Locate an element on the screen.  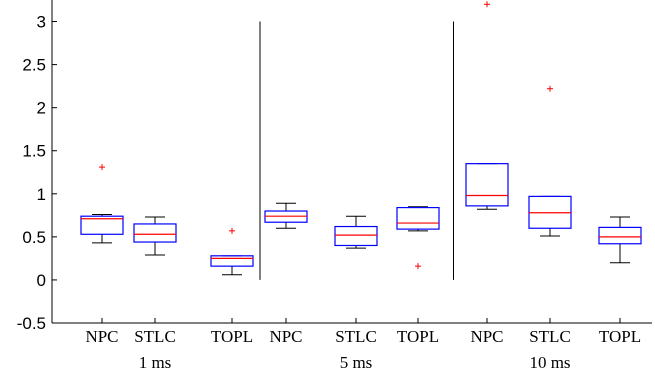
y-tick-label: 2 is located at coordinates (41, 108).